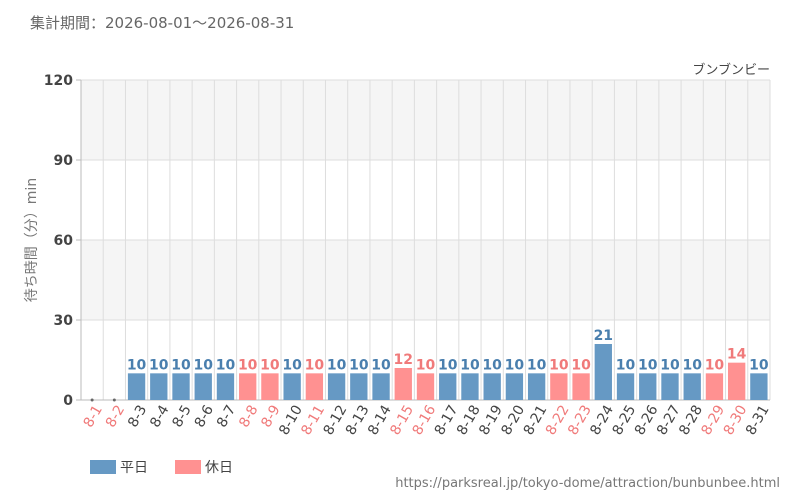 The image size is (800, 500). Describe the element at coordinates (603, 336) in the screenshot. I see `data-label: 21` at that location.